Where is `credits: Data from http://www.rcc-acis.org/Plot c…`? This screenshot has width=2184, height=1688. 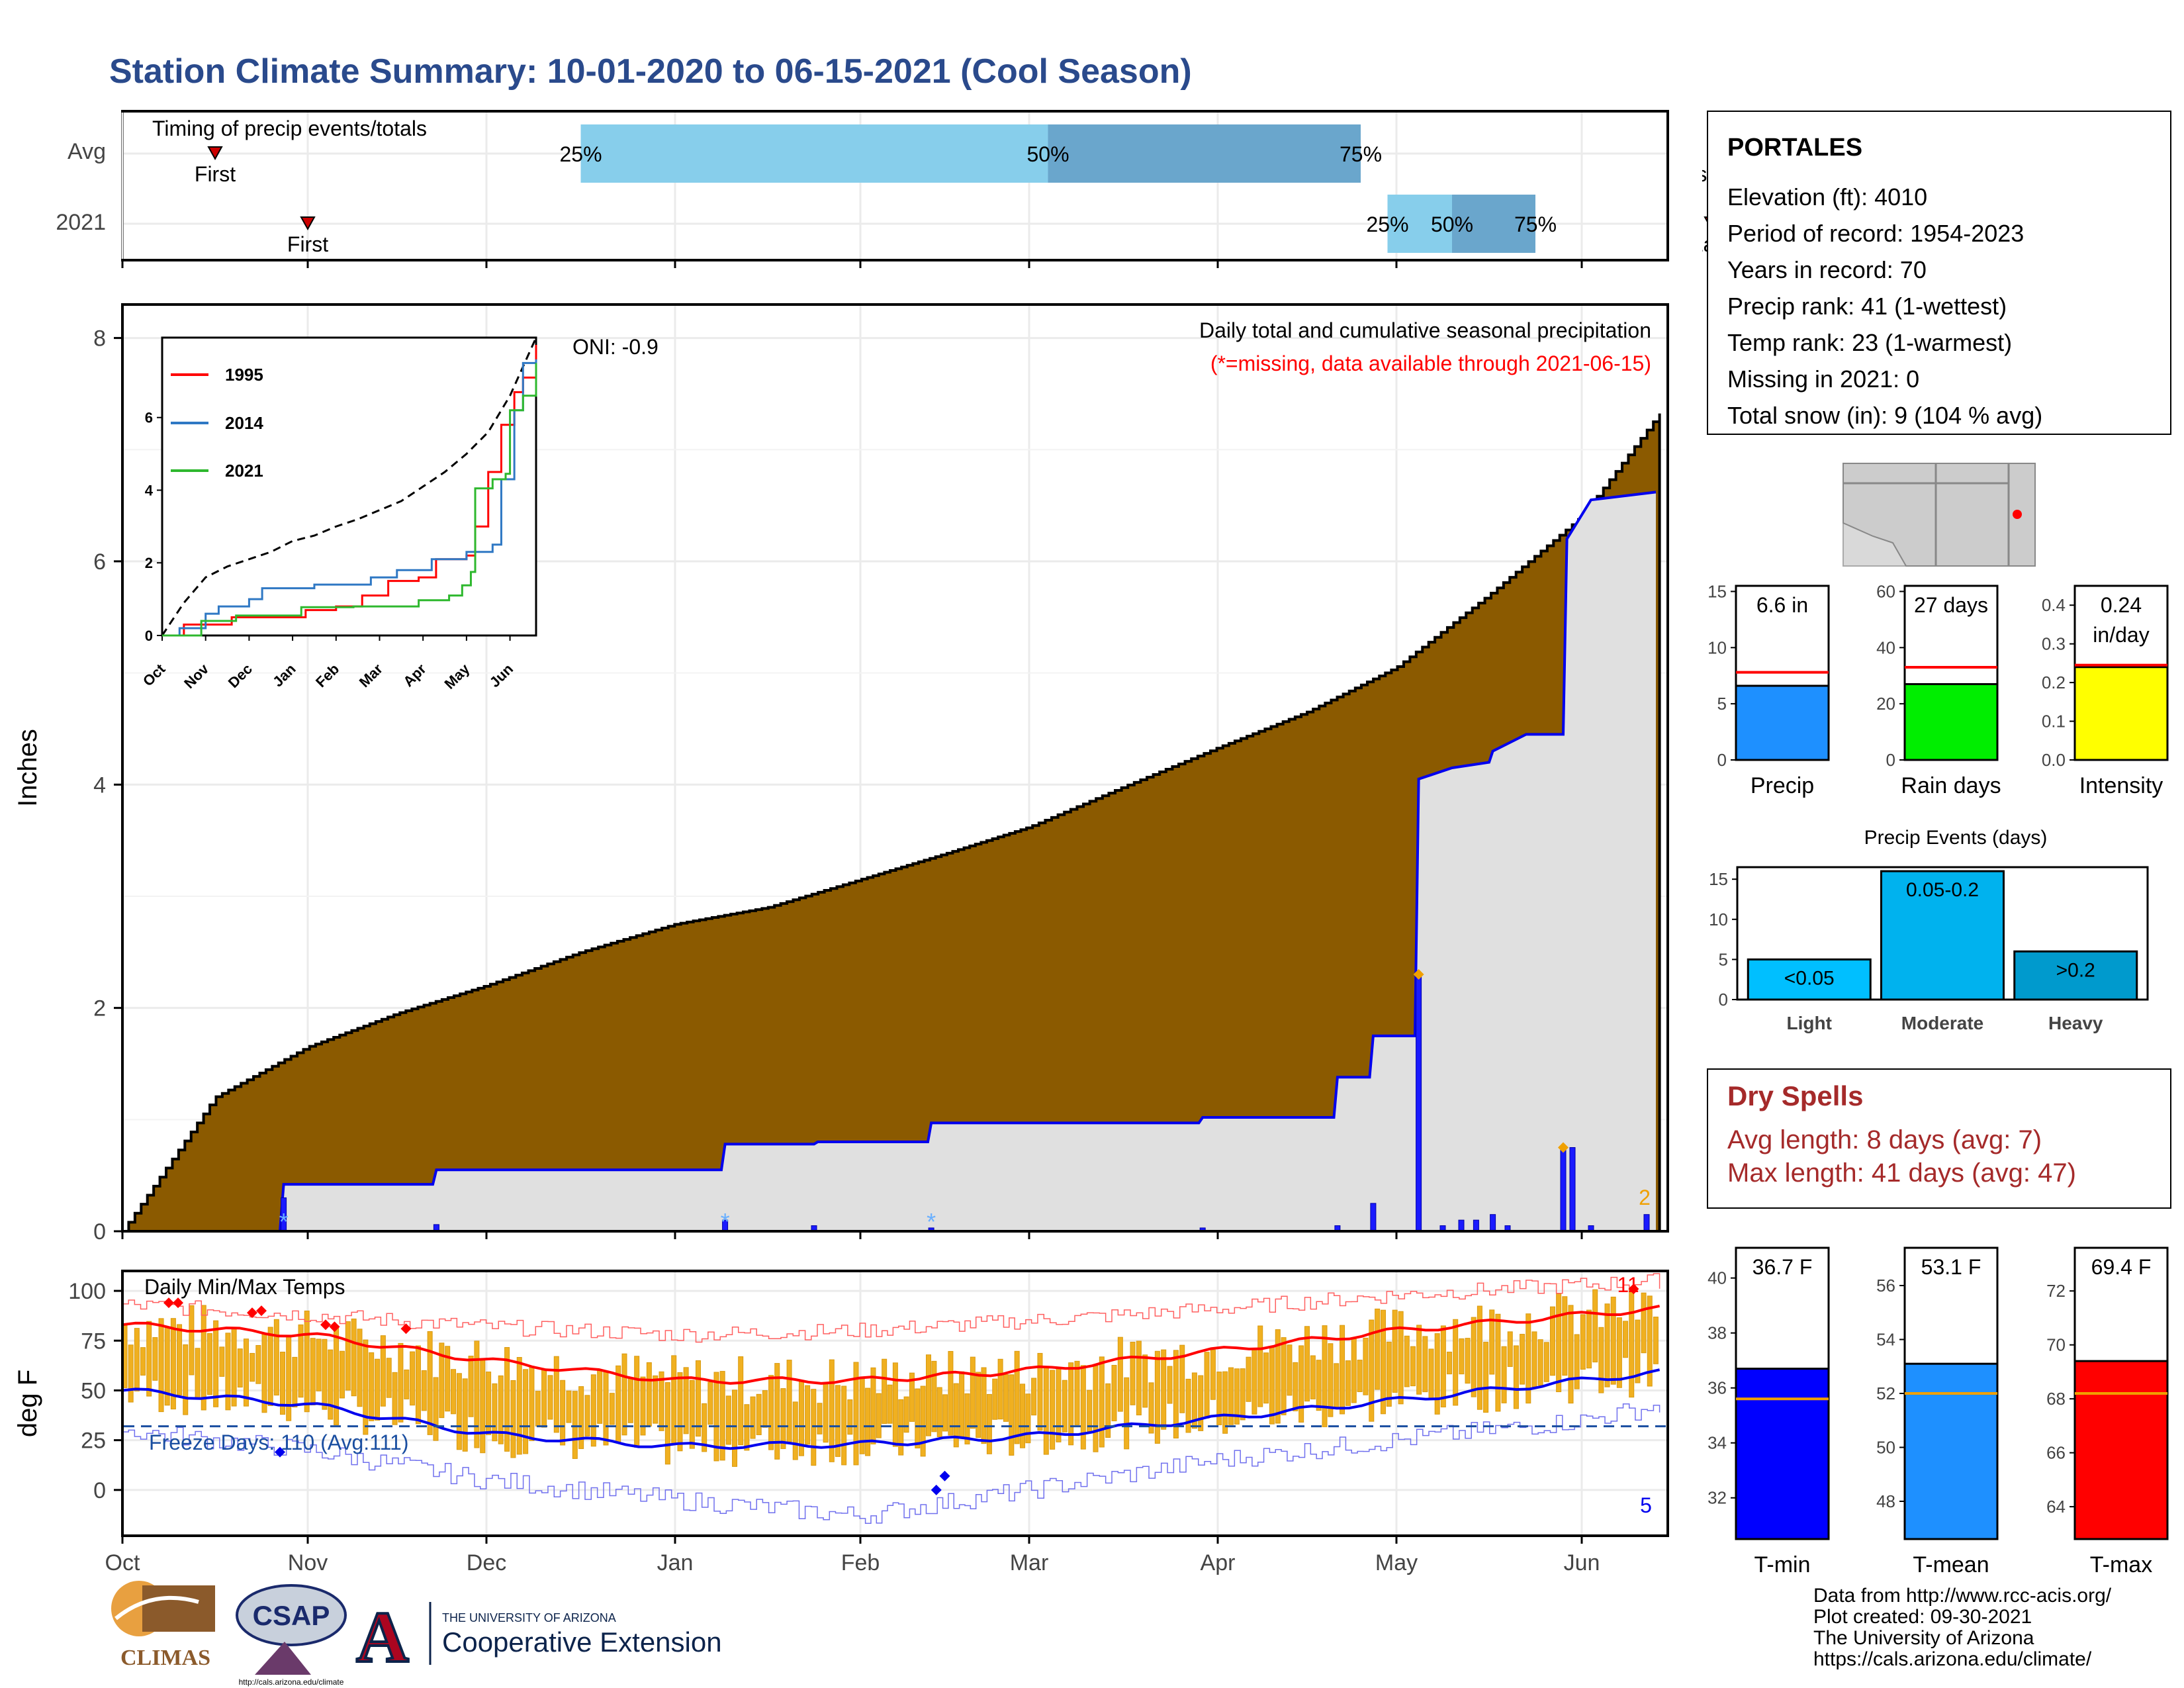
credits: Data from http://www.rcc-acis.org/Plot c… is located at coordinates (1962, 1627).